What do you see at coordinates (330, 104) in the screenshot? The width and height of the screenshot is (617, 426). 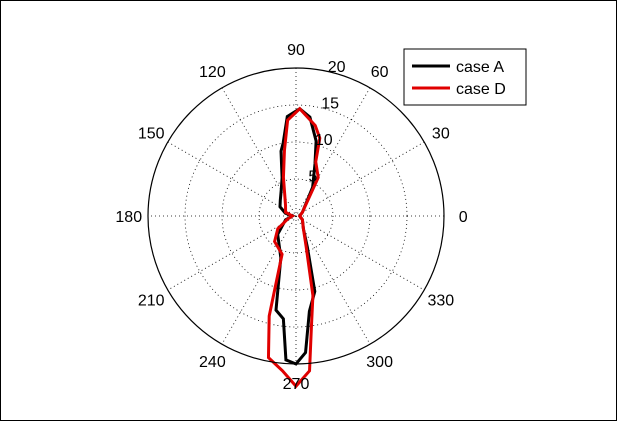 I see `r-tick-label-15: 15` at bounding box center [330, 104].